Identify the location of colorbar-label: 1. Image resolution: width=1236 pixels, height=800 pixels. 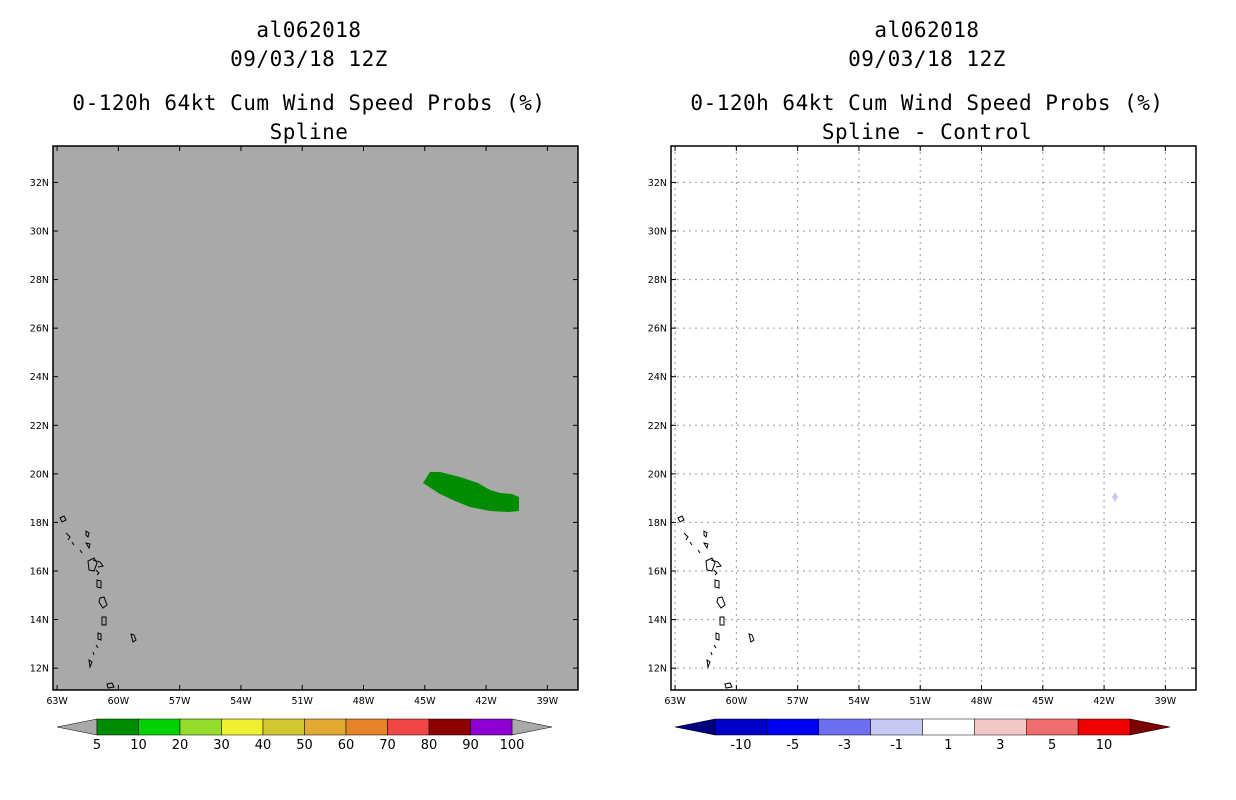
(948, 745).